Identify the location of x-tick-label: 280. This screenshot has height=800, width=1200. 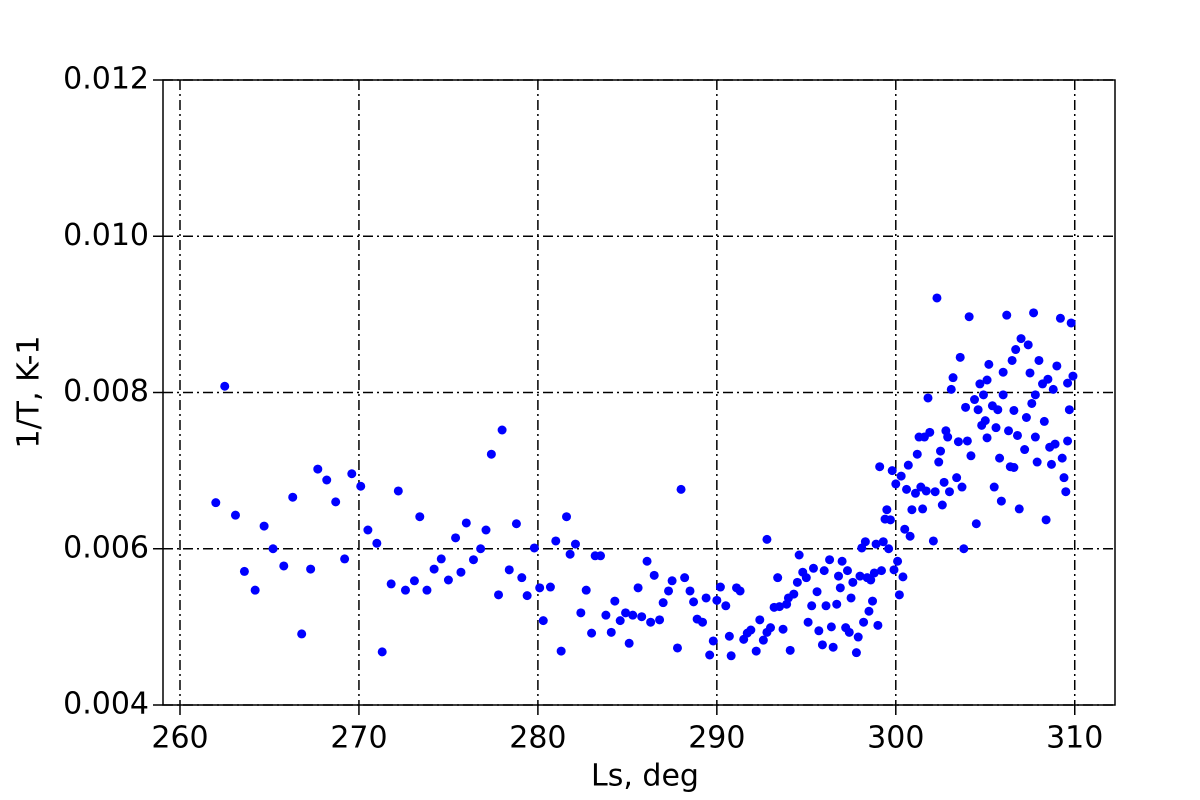
(537, 738).